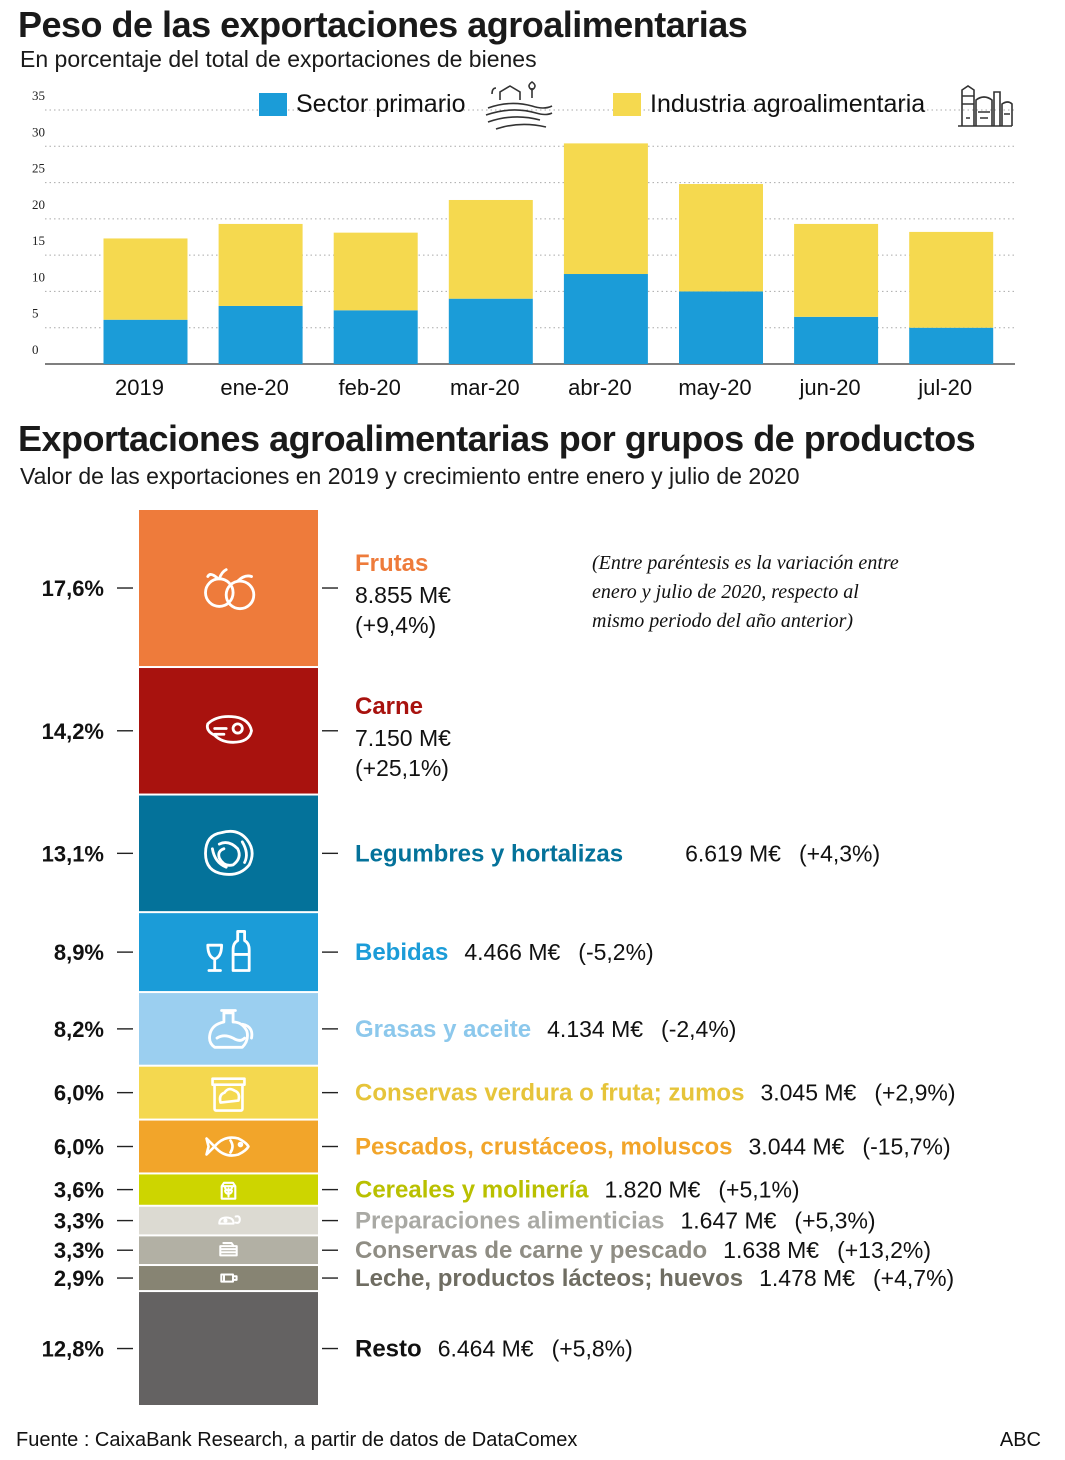  I want to click on group-change: (+4,7%), so click(913, 1278).